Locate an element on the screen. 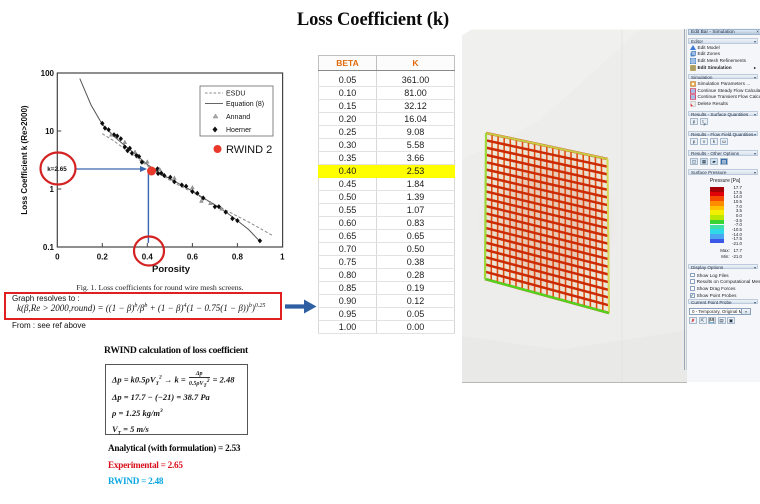 This screenshot has width=760, height=504. svg-text: RWIND 2 is located at coordinates (249, 150).